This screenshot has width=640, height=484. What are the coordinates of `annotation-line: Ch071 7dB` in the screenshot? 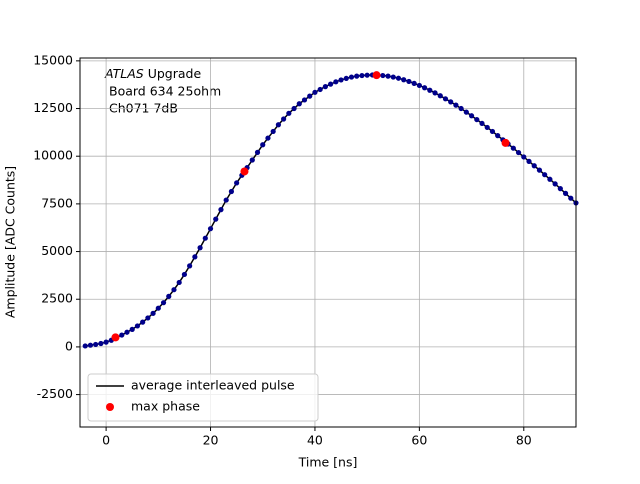 It's located at (143, 108).